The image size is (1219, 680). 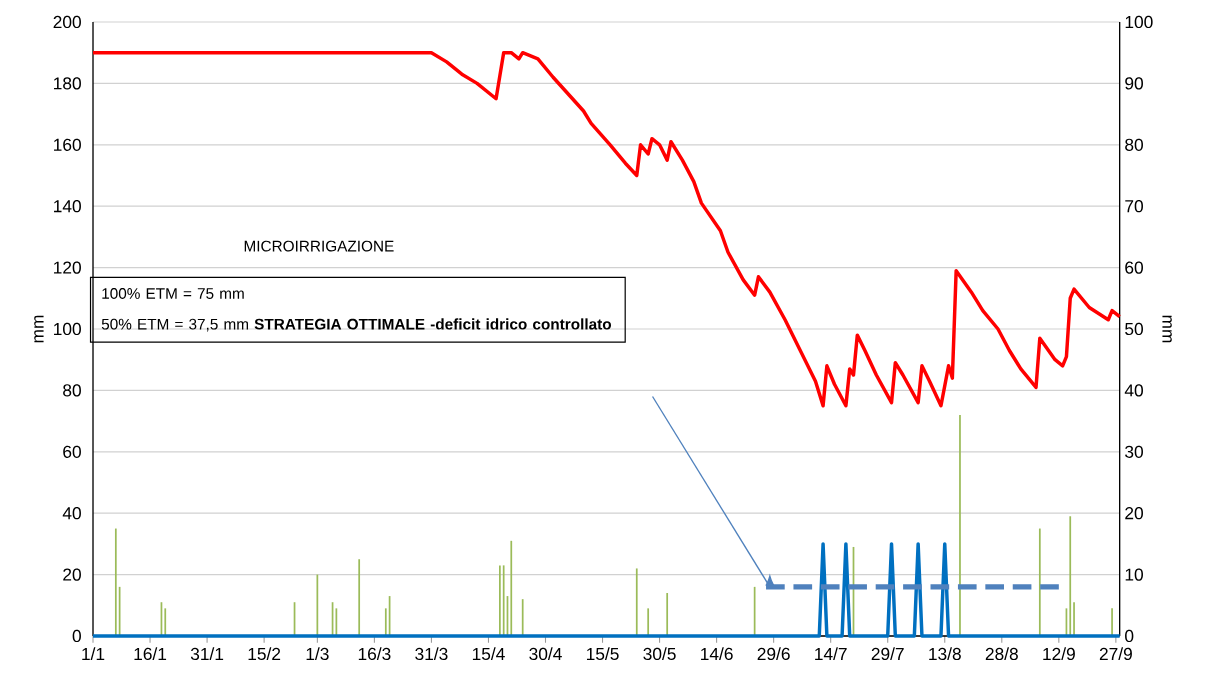 What do you see at coordinates (264, 654) in the screenshot?
I see `x-tick-label: 15/2` at bounding box center [264, 654].